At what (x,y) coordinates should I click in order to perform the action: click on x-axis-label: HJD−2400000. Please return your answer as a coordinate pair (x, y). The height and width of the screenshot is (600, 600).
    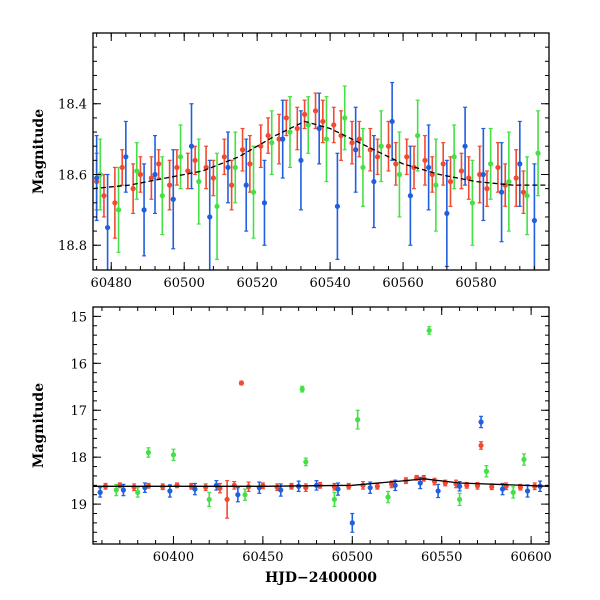
    Looking at the image, I should click on (321, 578).